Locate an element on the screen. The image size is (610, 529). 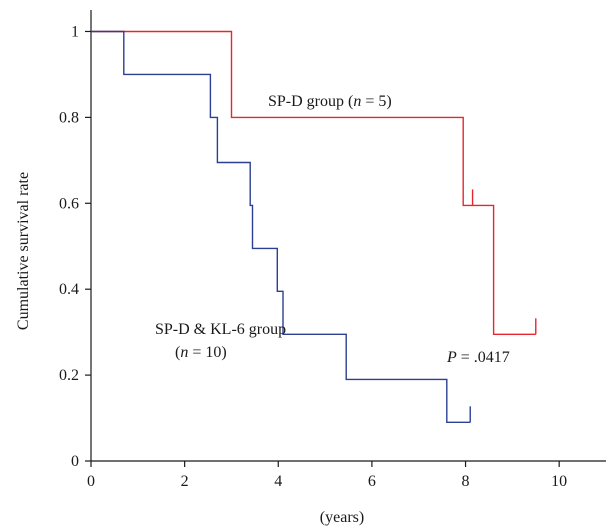
y-tick-label: 0 is located at coordinates (75, 461).